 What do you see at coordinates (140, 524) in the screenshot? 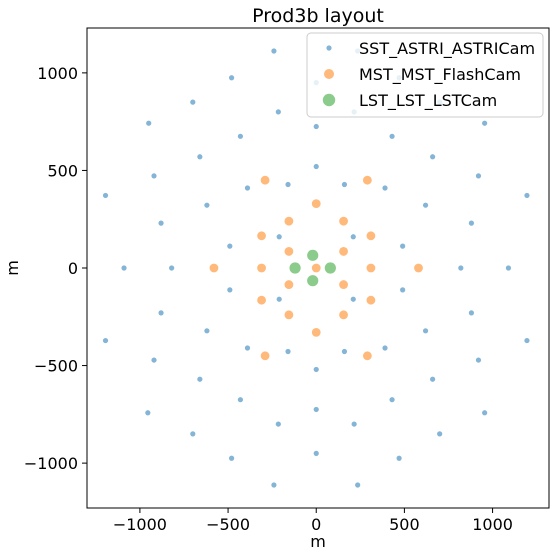
I see `x-tick-label: −1000` at bounding box center [140, 524].